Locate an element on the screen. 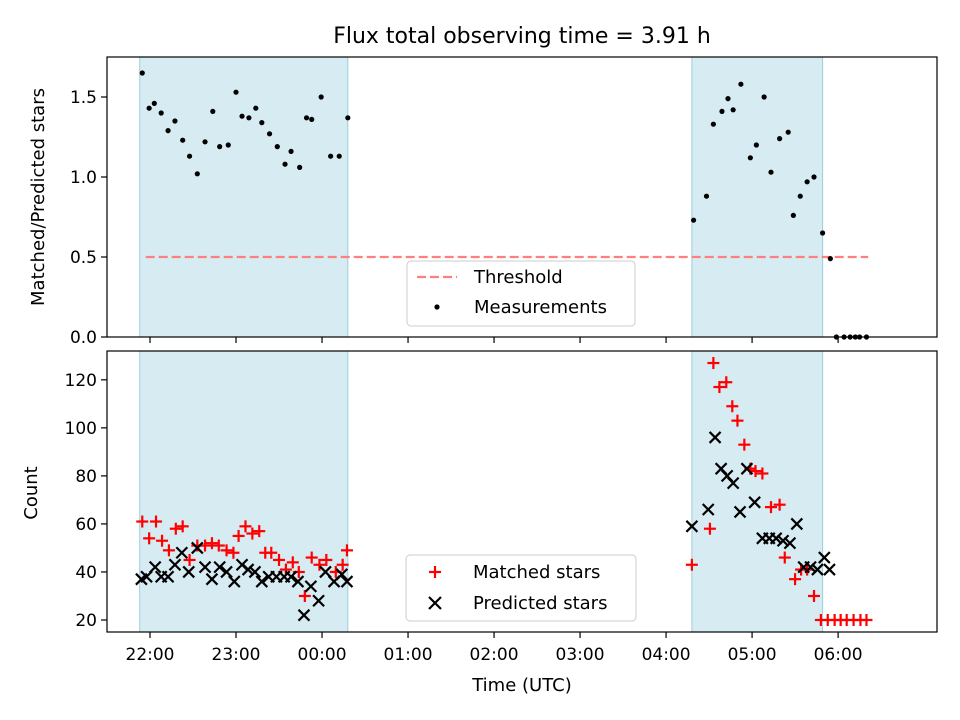  y-tick-label: 20 is located at coordinates (86, 621).